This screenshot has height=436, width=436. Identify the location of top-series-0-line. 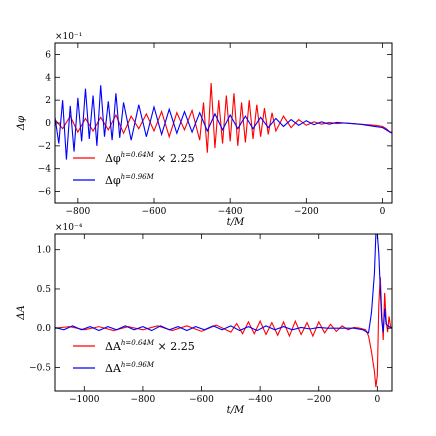
(223, 117).